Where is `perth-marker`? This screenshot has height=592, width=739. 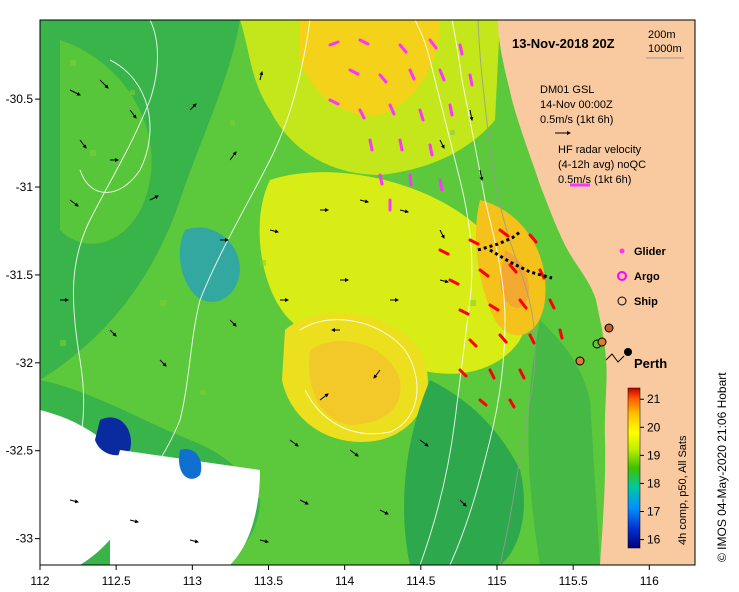
perth-marker is located at coordinates (628, 352).